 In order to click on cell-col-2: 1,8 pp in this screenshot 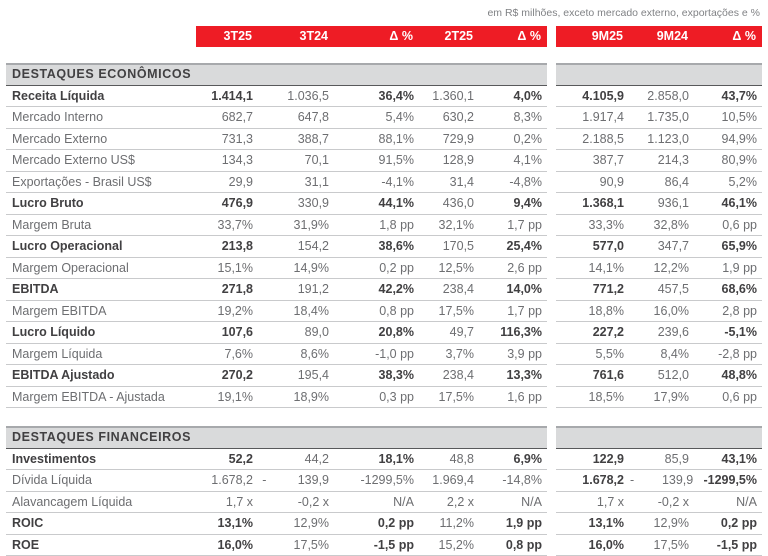, I will do `click(376, 225)`.